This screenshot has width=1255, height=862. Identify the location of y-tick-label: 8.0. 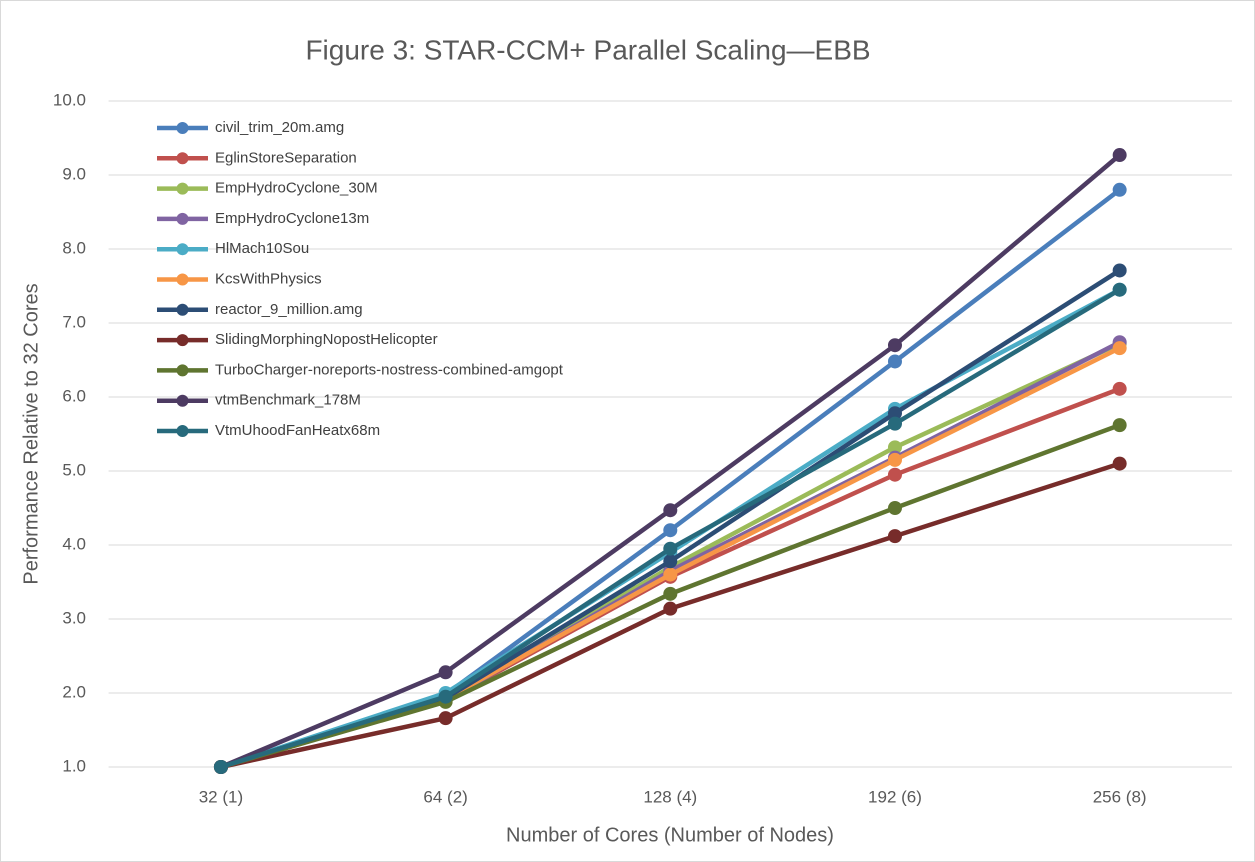
(74, 247).